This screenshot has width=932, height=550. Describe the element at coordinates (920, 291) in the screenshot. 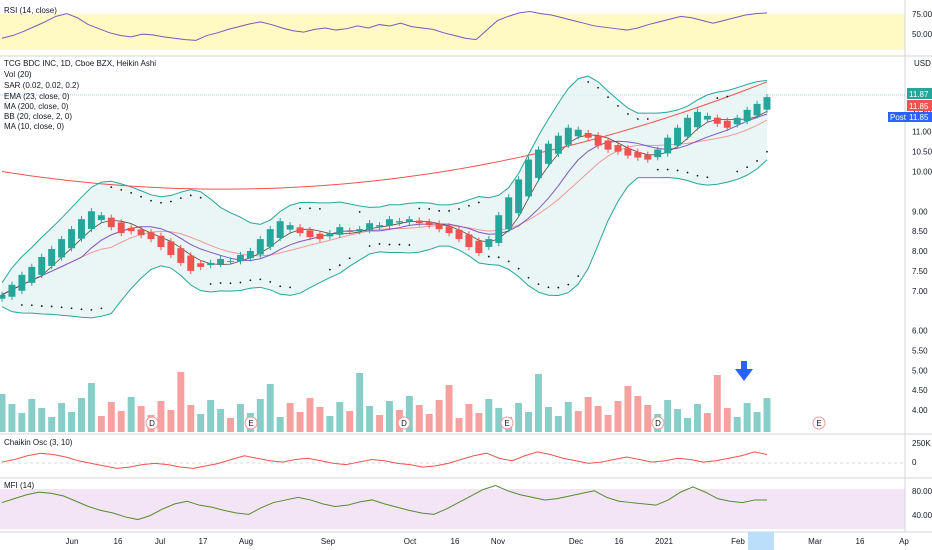

I see `price-tick: 7.00` at that location.